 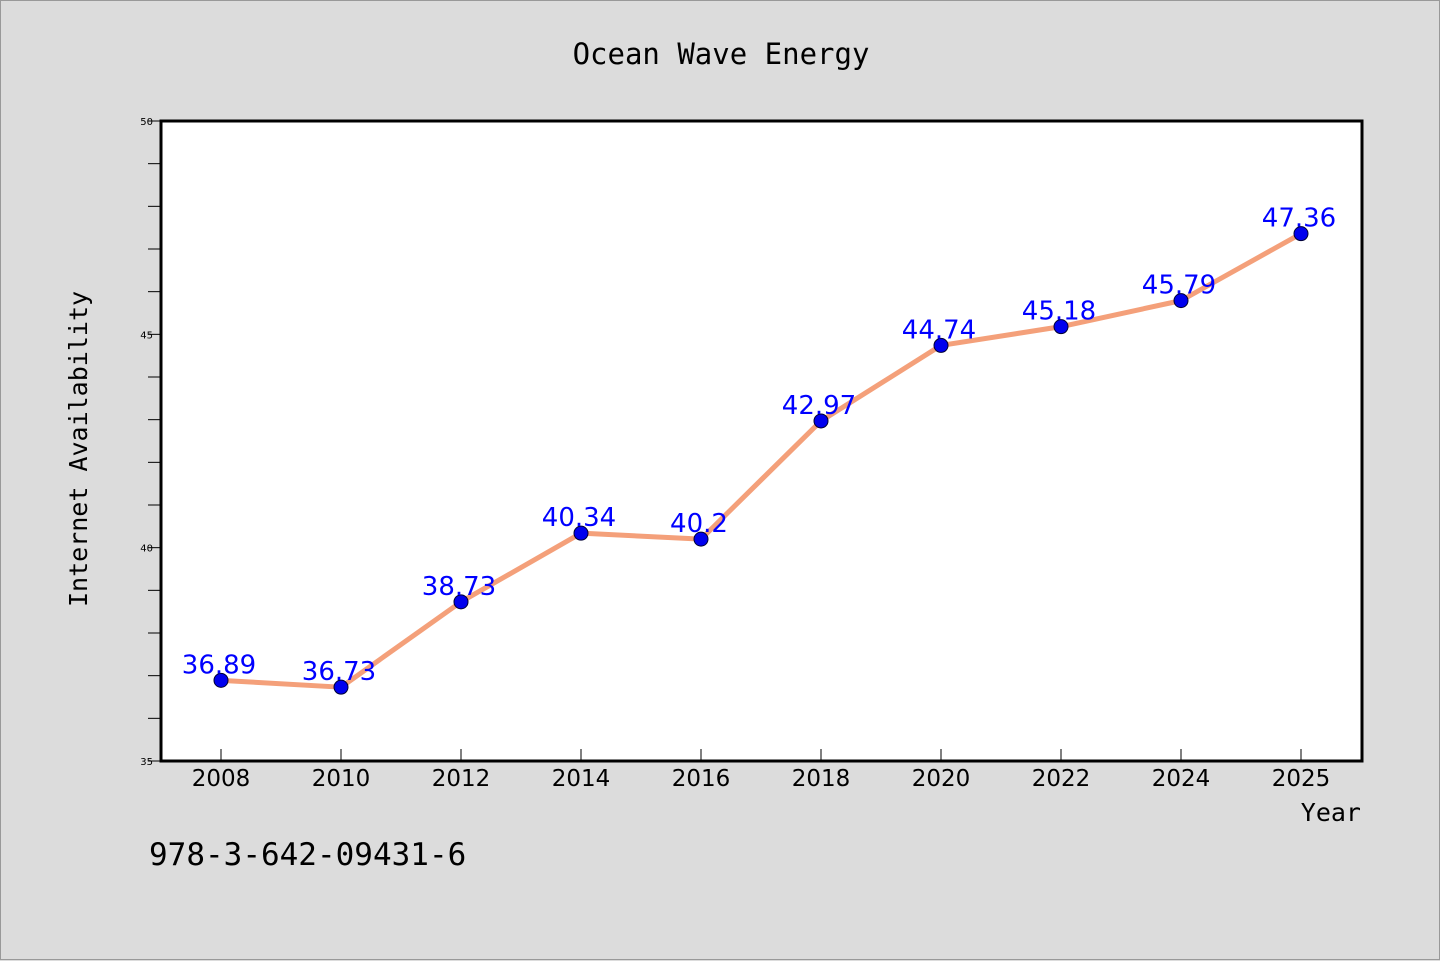 What do you see at coordinates (459, 587) in the screenshot?
I see `data-label: 38.73` at bounding box center [459, 587].